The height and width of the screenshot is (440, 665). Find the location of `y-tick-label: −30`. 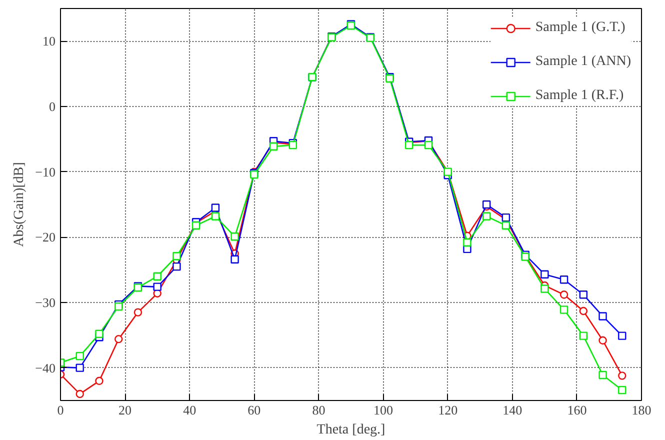

y-tick-label: −30 is located at coordinates (45, 302).